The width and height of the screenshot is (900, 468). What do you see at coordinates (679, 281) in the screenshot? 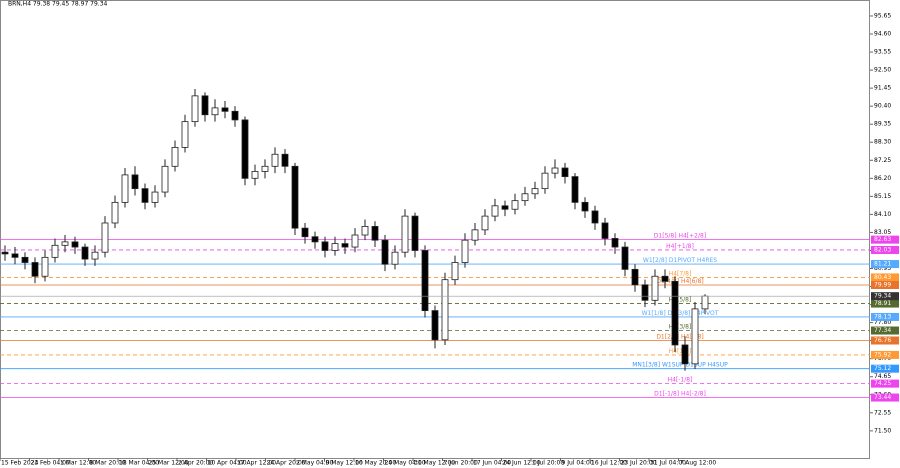
I see `level-label: D1[4/8] H4[6/8]` at bounding box center [679, 281].